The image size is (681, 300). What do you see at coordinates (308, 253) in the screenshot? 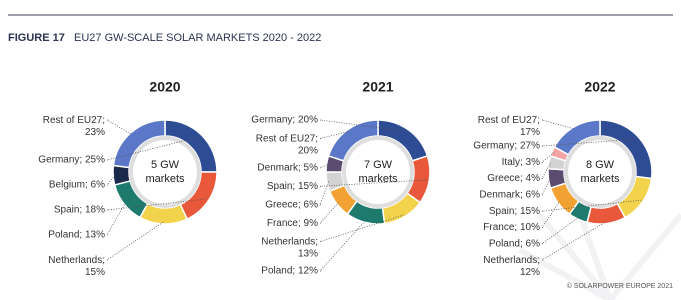
I see `label-line: 13%` at bounding box center [308, 253].